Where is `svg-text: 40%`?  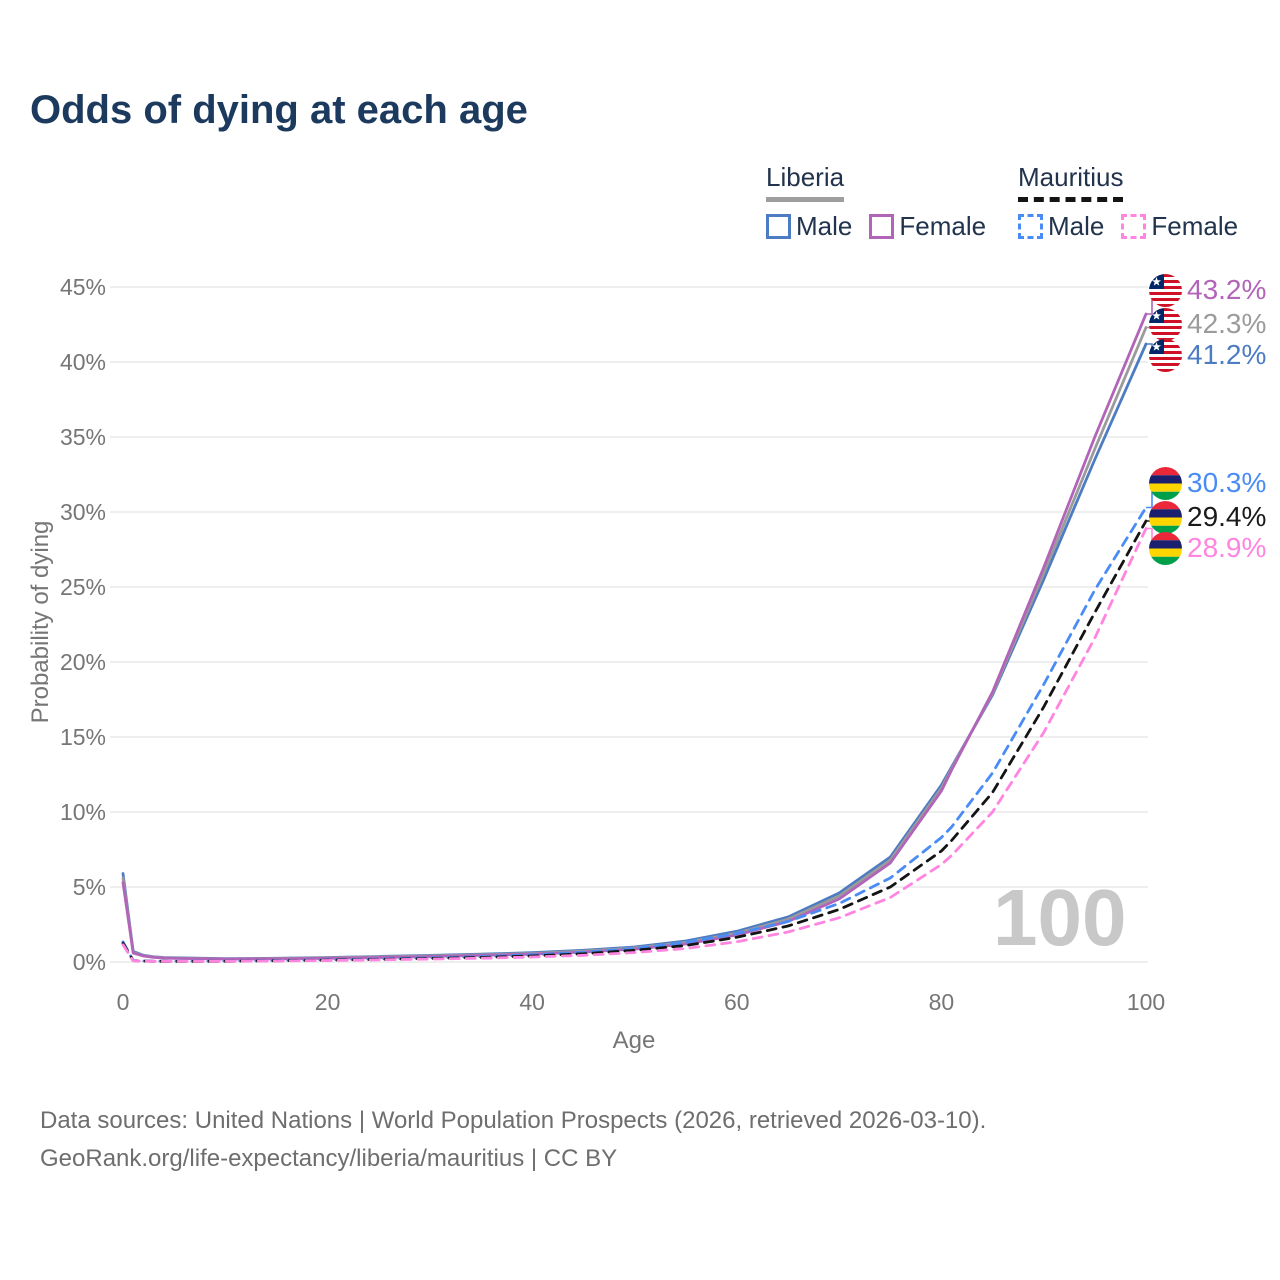
svg-text: 40% is located at coordinates (83, 362).